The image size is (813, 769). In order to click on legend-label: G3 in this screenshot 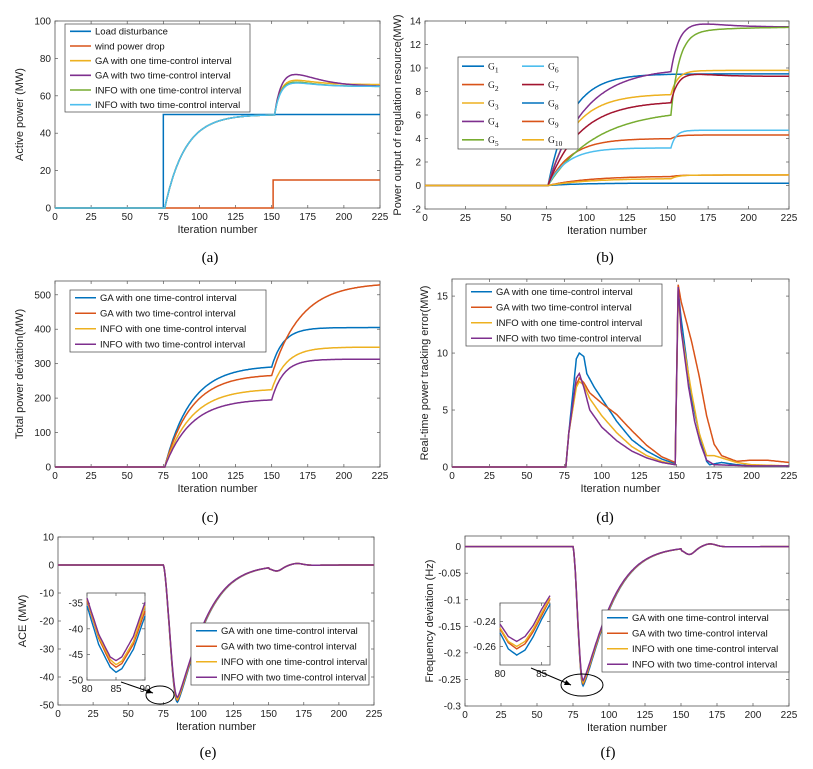, I will do `click(493, 105)`.